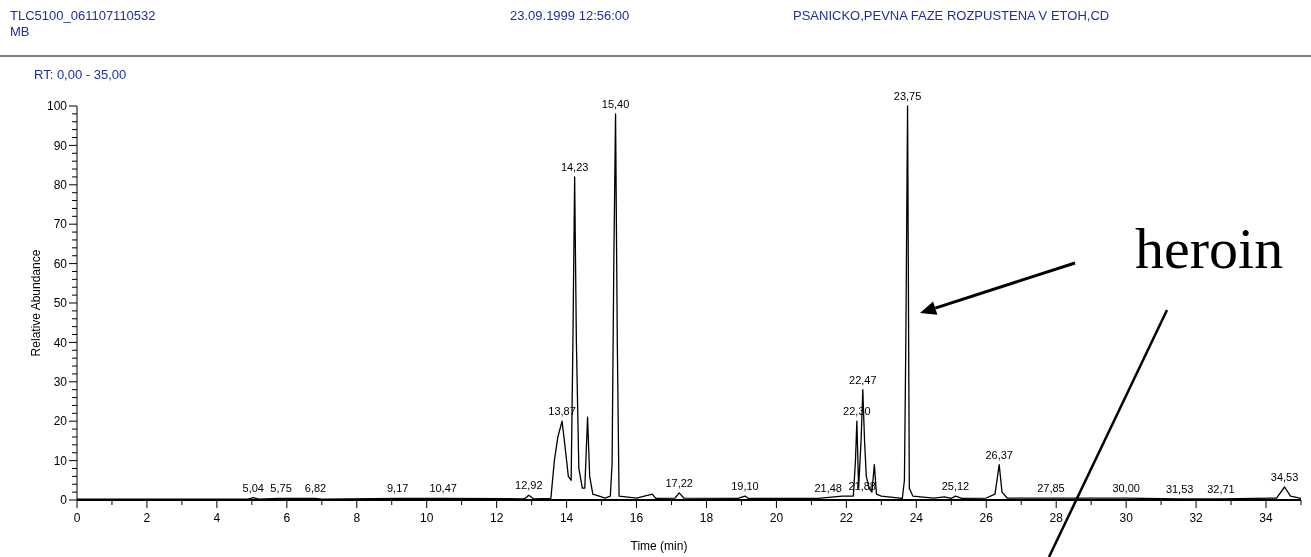  Describe the element at coordinates (281, 488) in the screenshot. I see `annotation: 5,75` at that location.